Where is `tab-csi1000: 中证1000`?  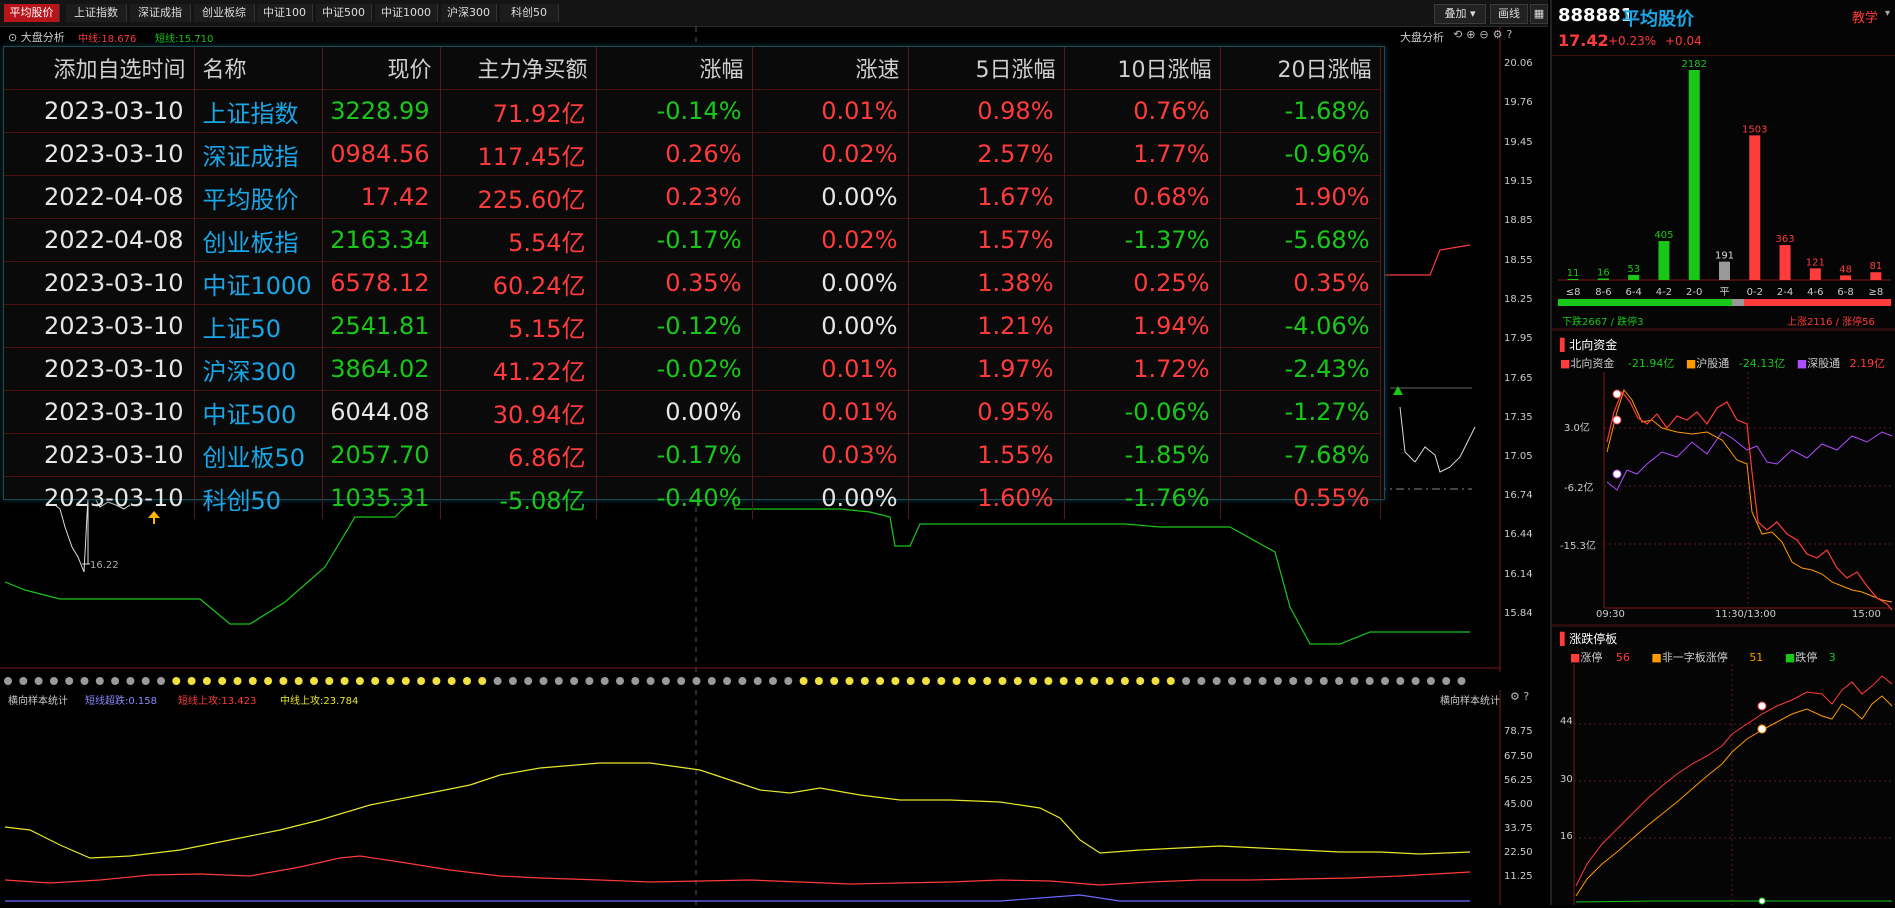 tab-csi1000: 中证1000 is located at coordinates (406, 13).